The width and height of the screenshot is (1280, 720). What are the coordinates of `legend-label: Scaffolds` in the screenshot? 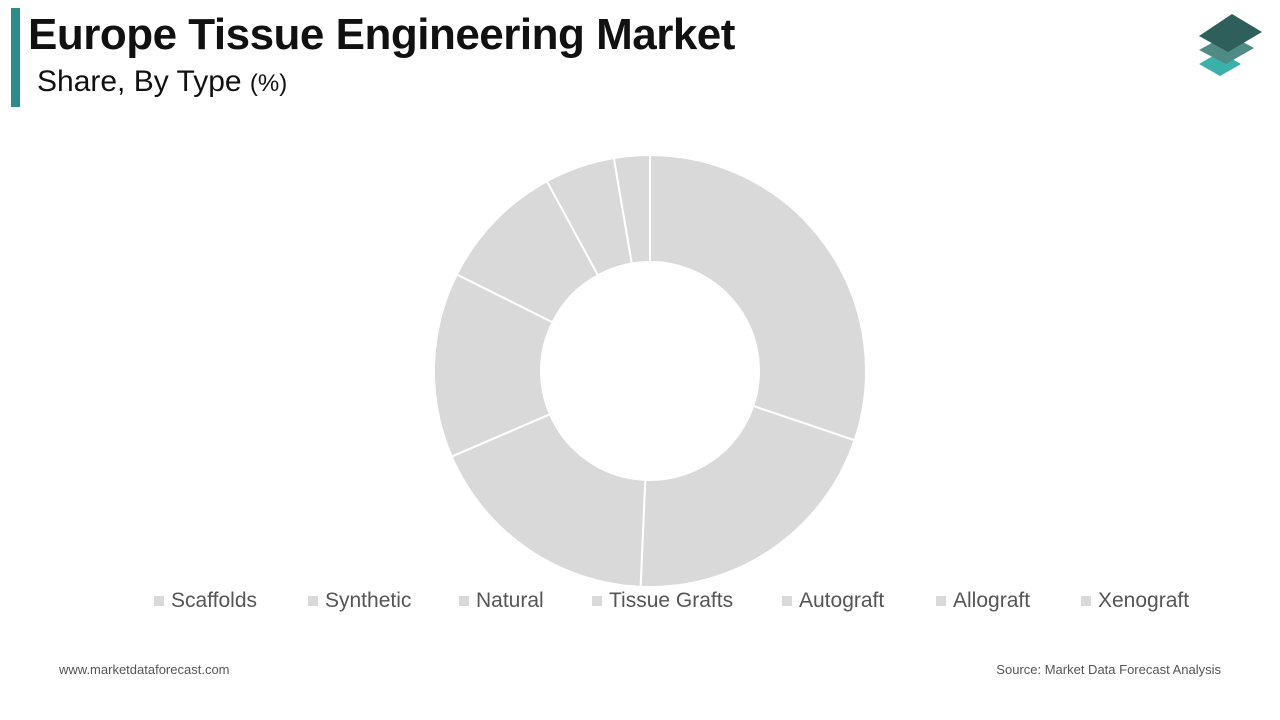 It's located at (214, 600).